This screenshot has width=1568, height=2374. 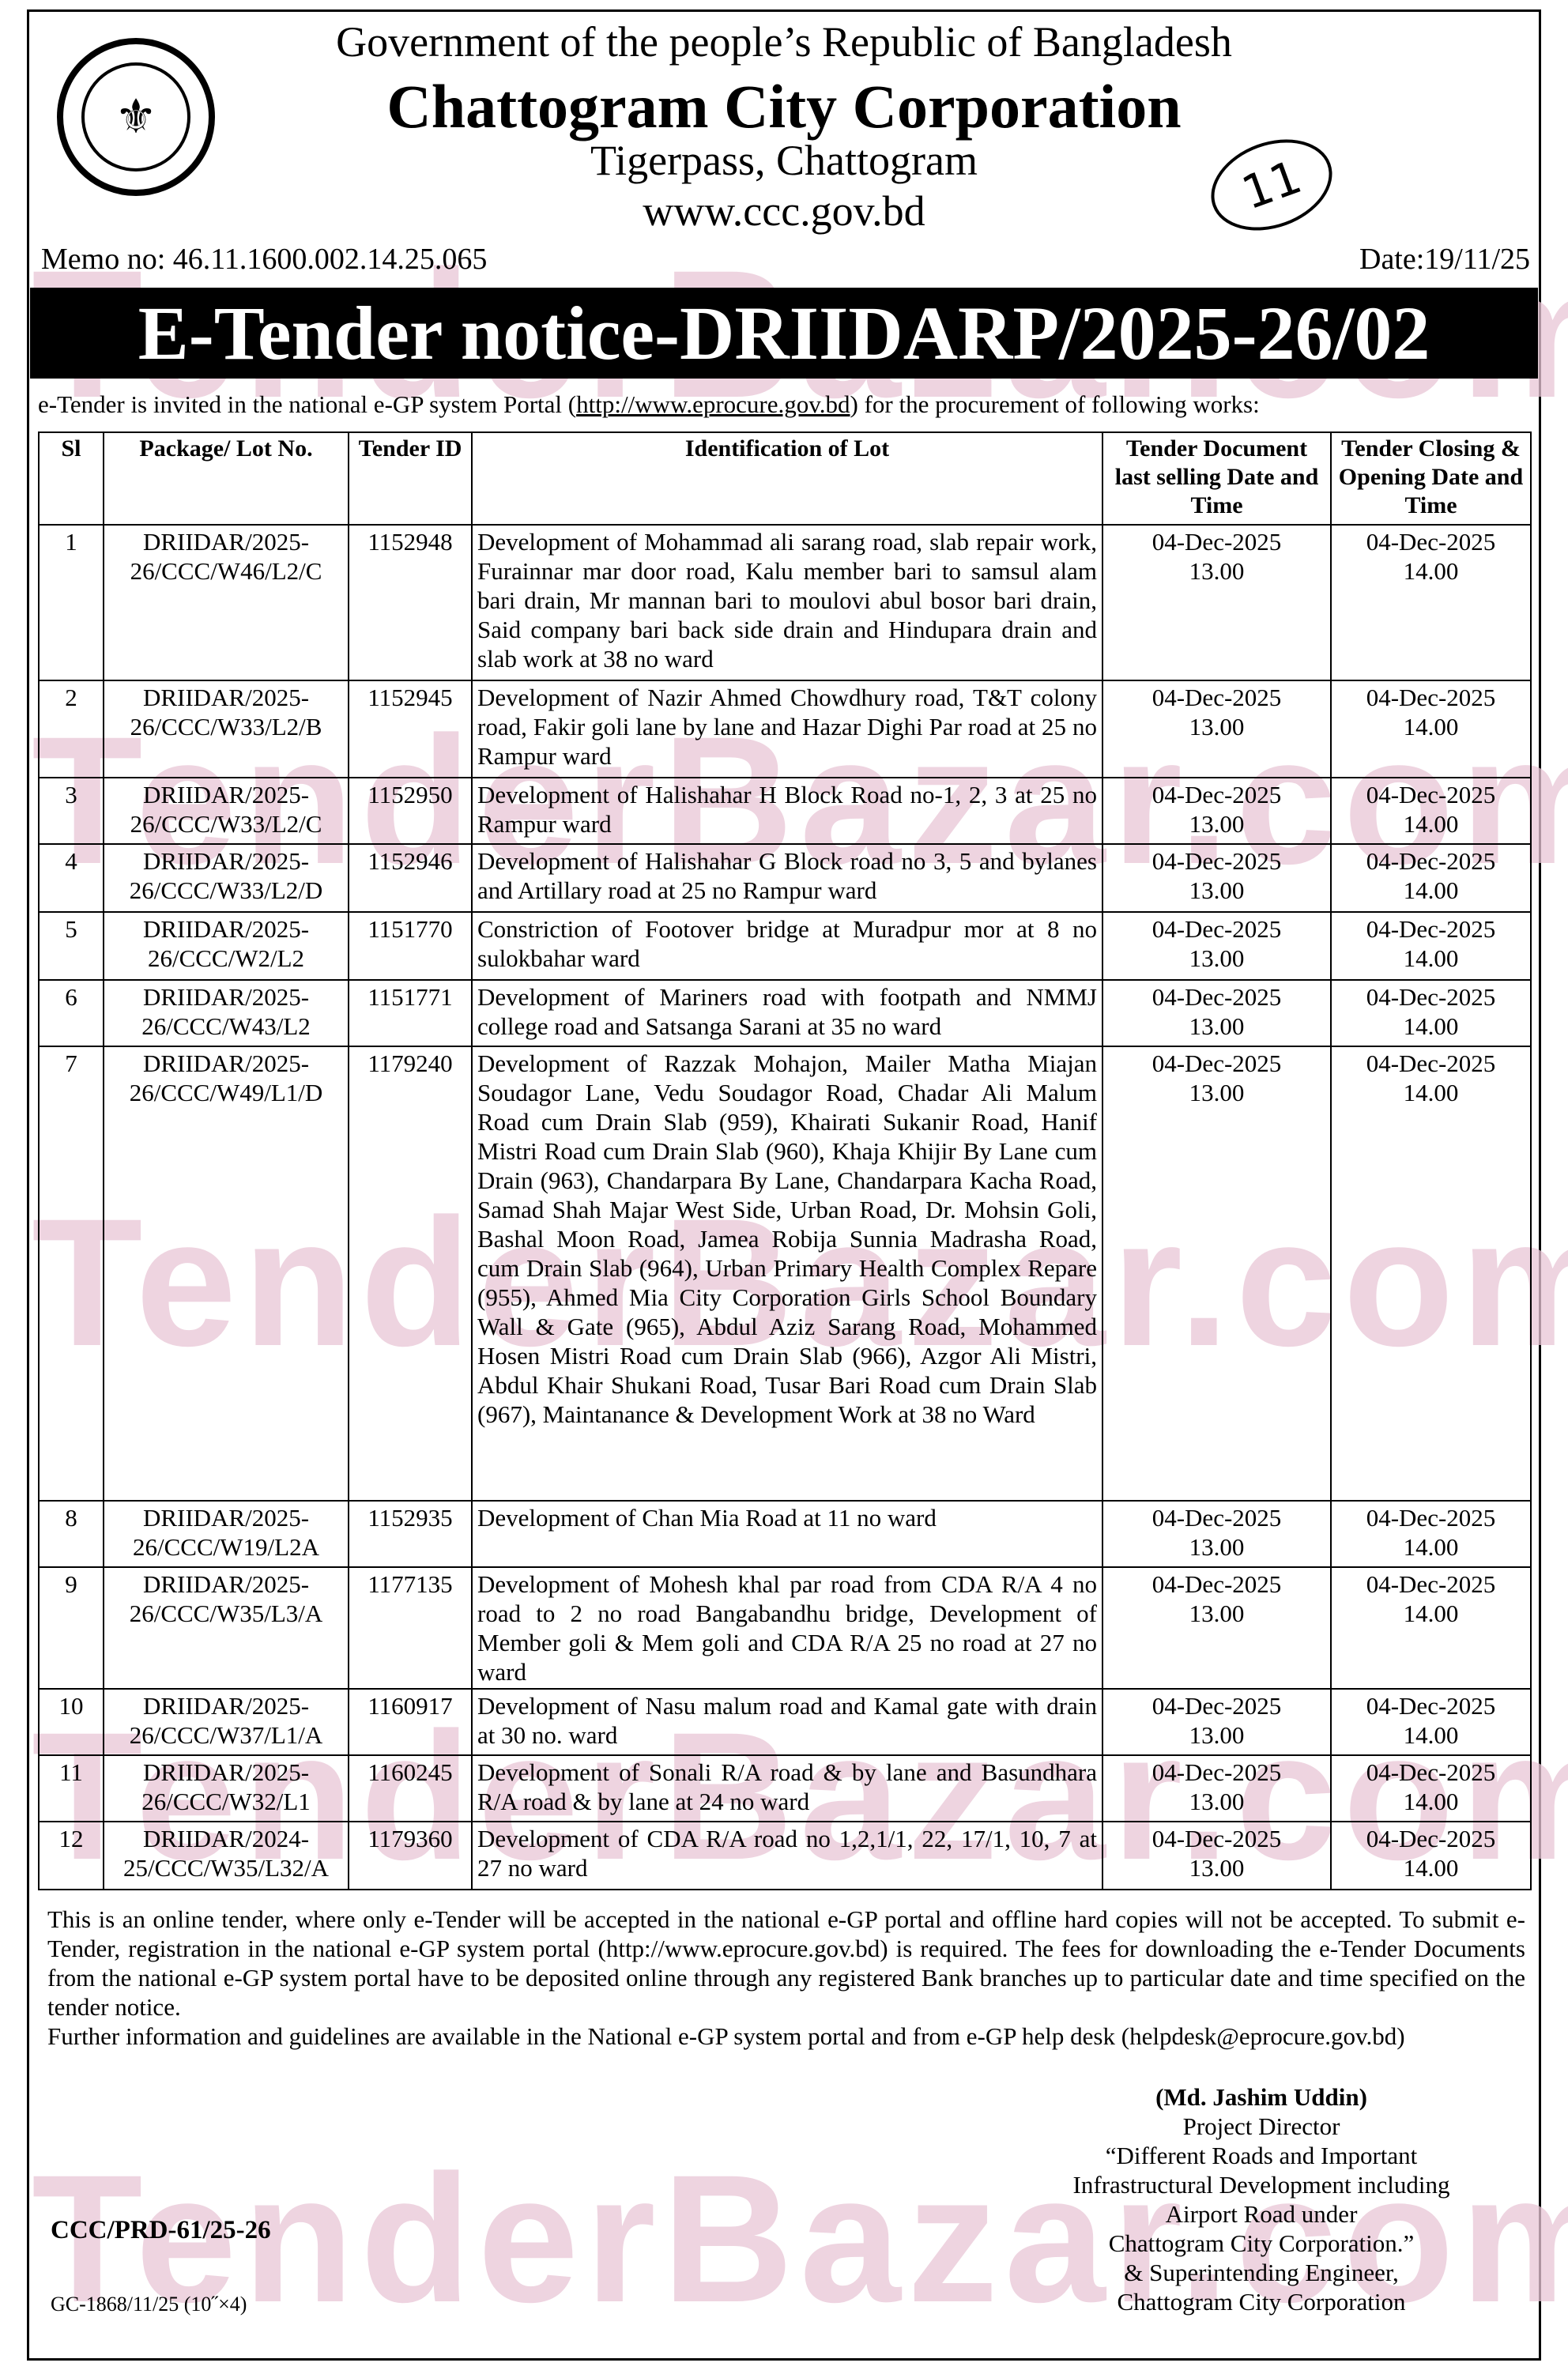 What do you see at coordinates (71, 1722) in the screenshot?
I see `sl-cell: 10` at bounding box center [71, 1722].